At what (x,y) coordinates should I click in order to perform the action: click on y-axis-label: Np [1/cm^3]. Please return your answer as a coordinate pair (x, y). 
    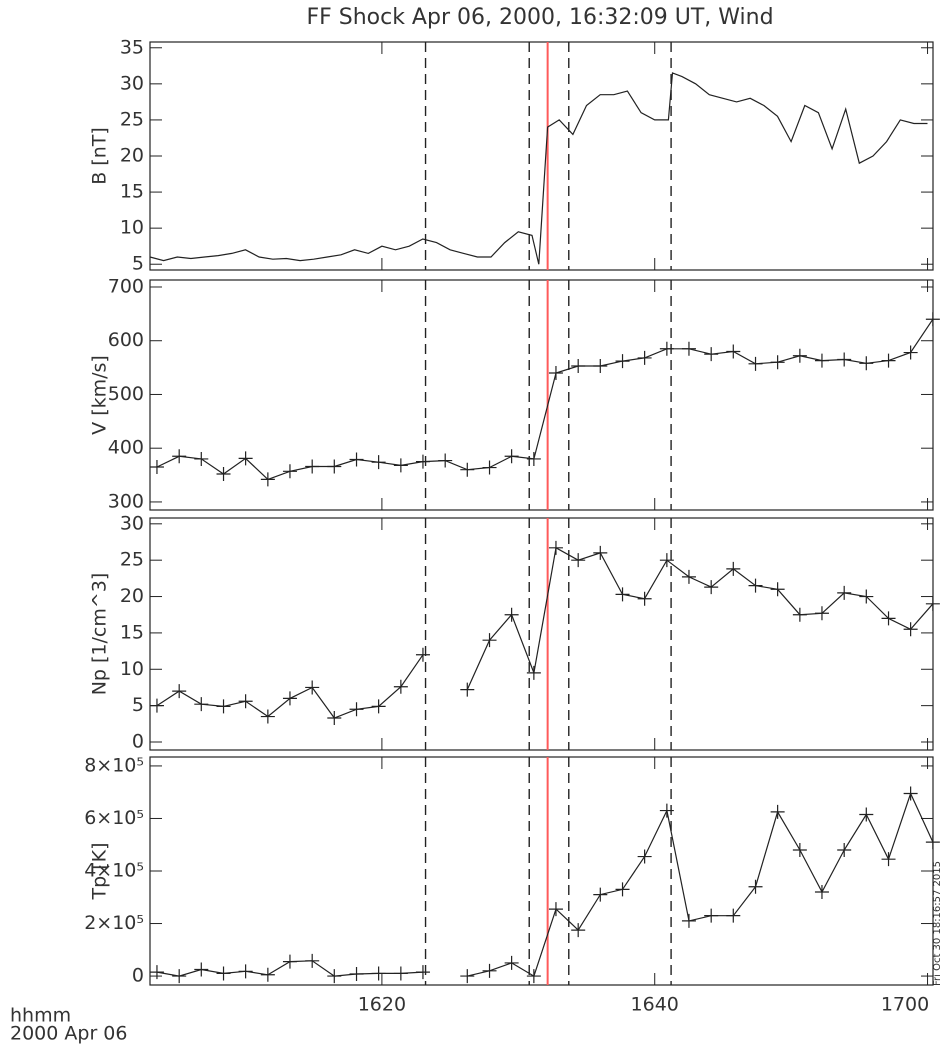
    Looking at the image, I should click on (100, 634).